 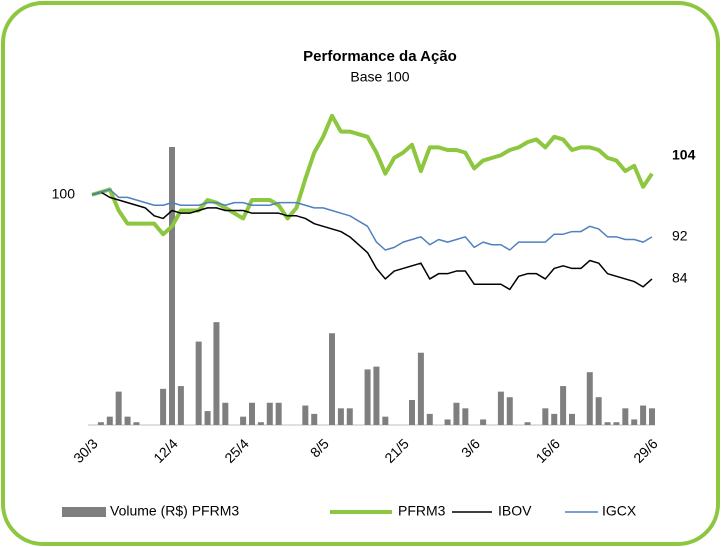 What do you see at coordinates (84, 512) in the screenshot?
I see `legend-swatch` at bounding box center [84, 512].